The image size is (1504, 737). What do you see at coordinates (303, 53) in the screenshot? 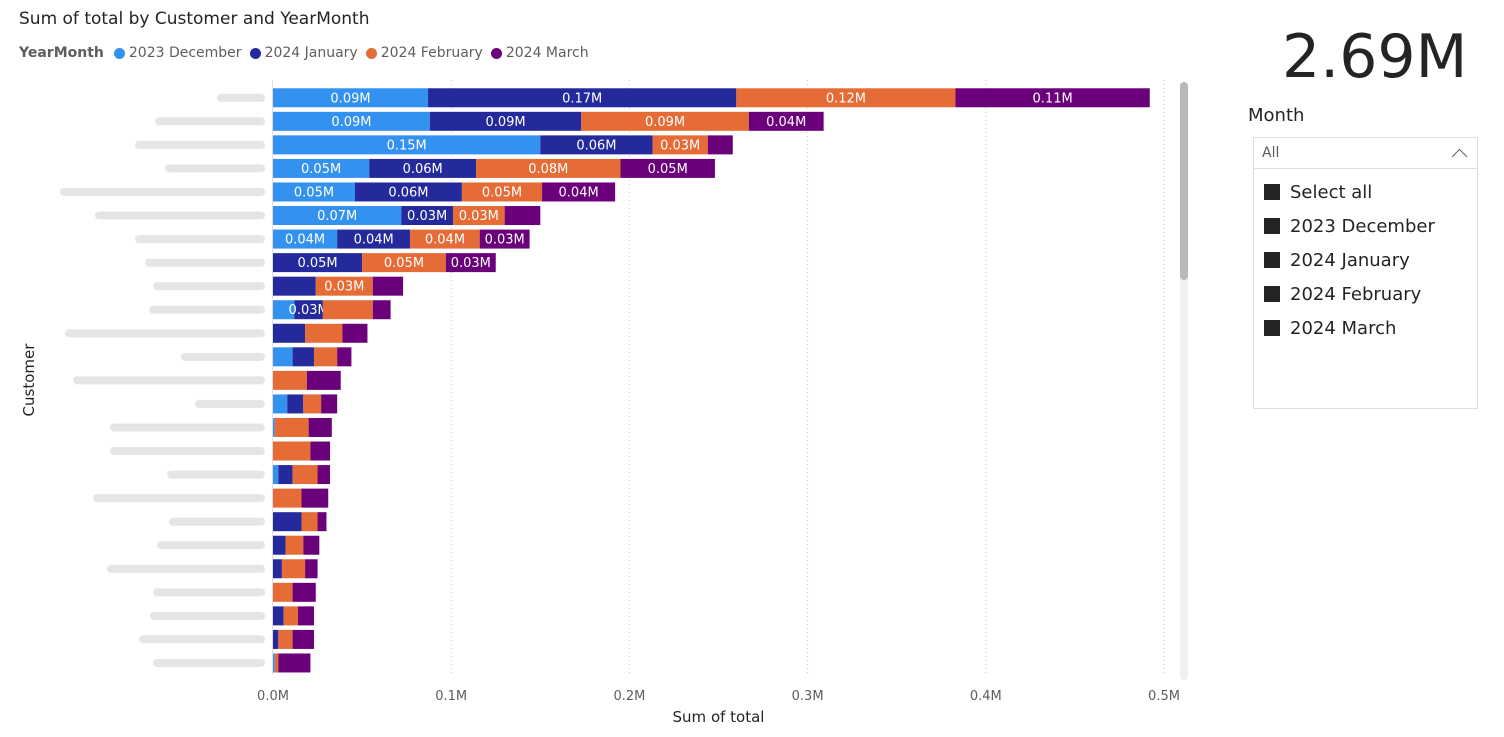
I see `legend-item-2024-january: 2024 January` at bounding box center [303, 53].